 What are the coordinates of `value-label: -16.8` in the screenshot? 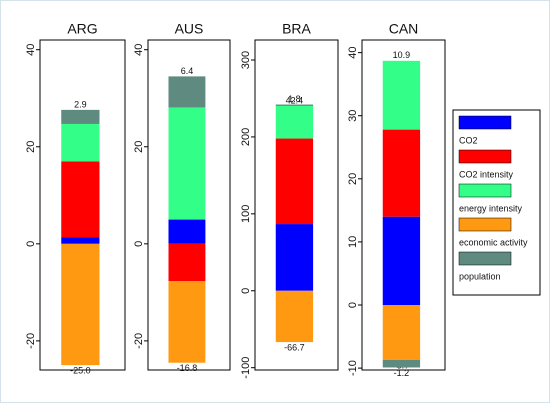 It's located at (187, 368).